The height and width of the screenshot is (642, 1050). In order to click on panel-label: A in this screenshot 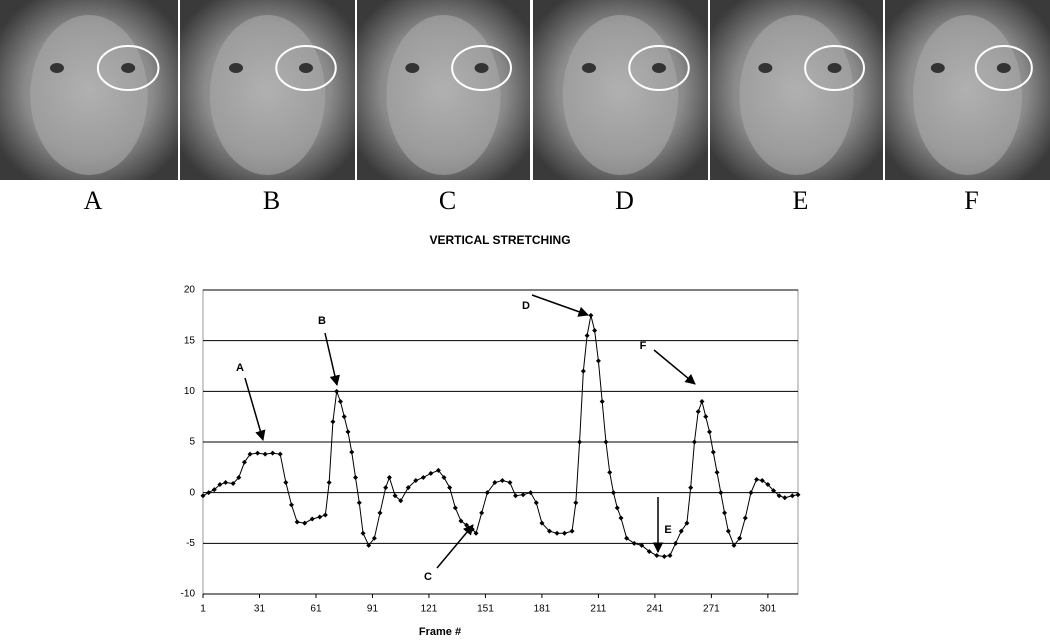, I will do `click(93, 200)`.